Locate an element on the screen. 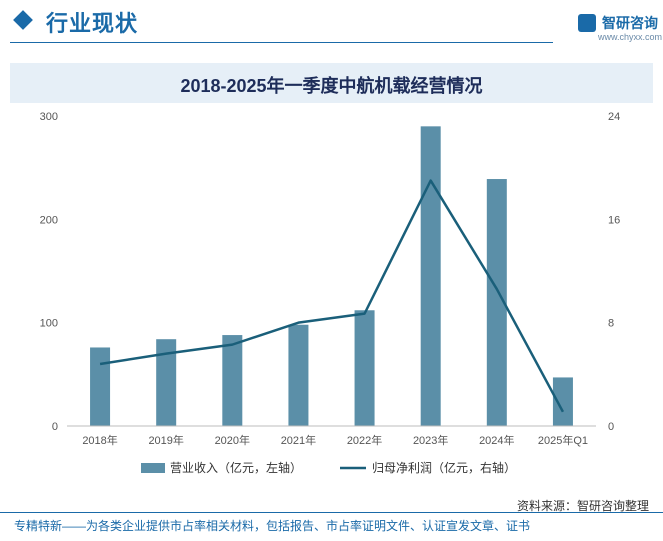 This screenshot has width=663, height=541. header-divider is located at coordinates (281, 42).